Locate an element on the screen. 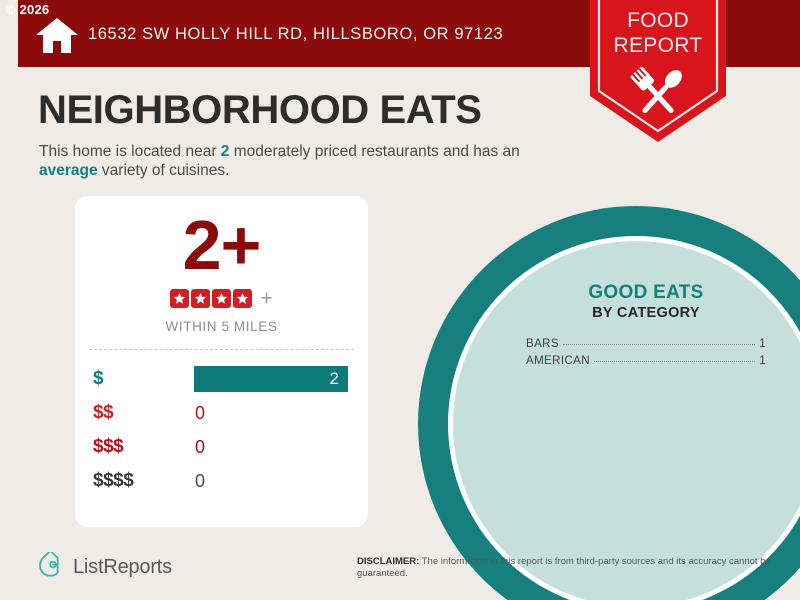 This screenshot has width=800, height=600. badge-text: FOOD REPORT is located at coordinates (658, 33).